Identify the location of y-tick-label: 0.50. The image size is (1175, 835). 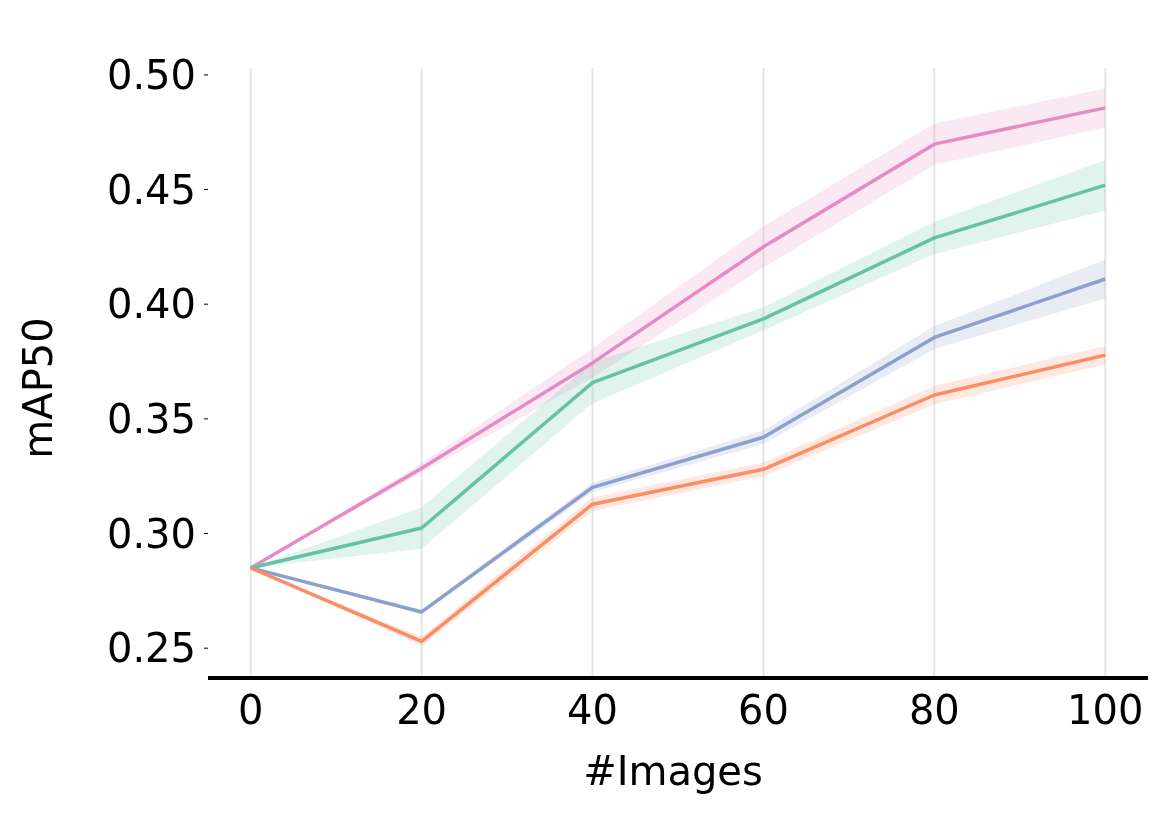
(151, 75).